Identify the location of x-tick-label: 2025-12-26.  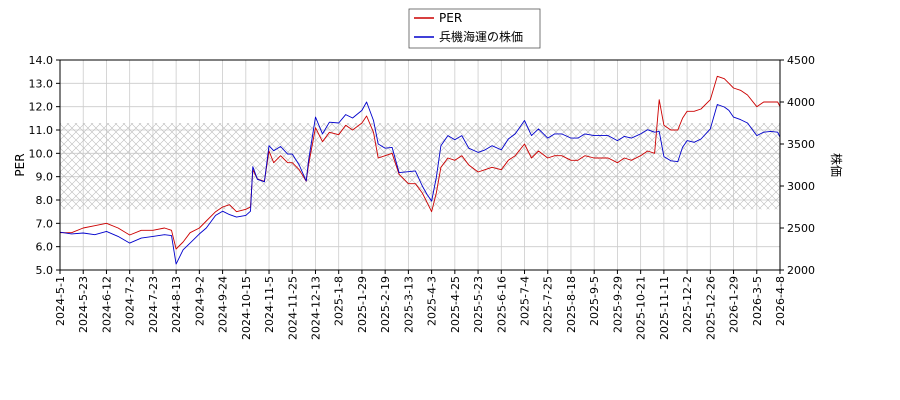
(710, 308).